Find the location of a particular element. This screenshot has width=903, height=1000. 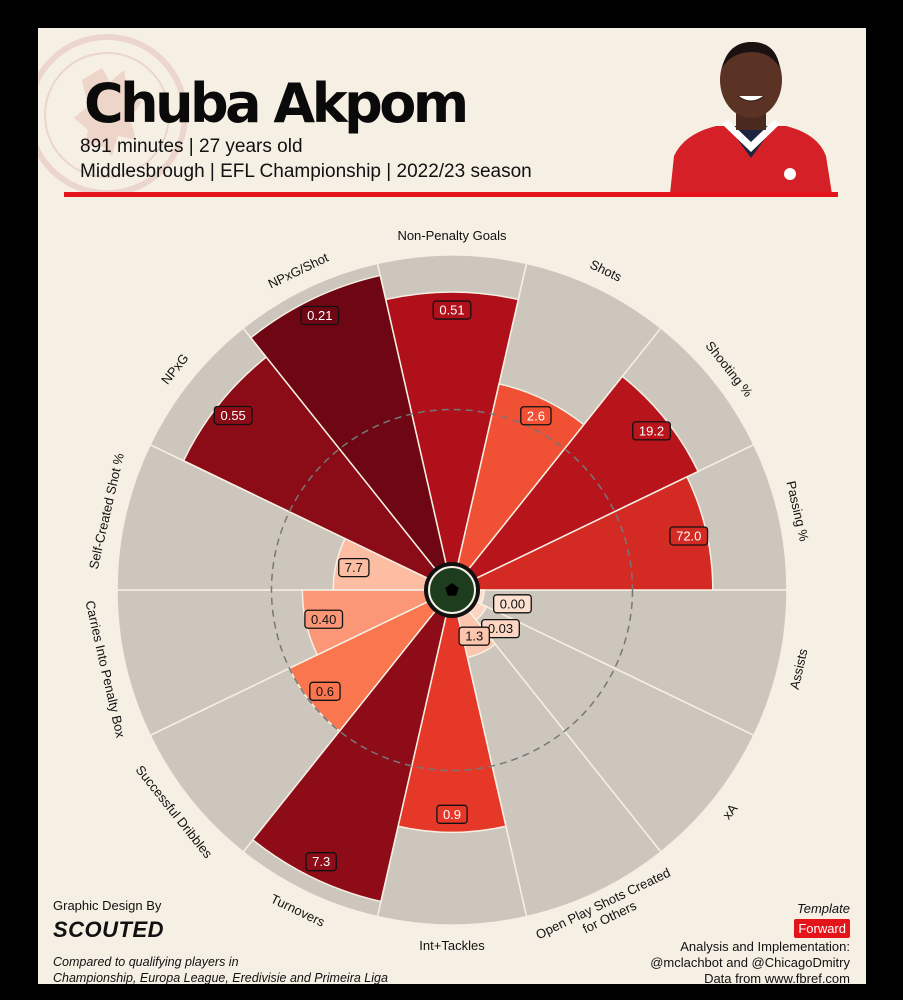

radar-category-text: Int+Tackles is located at coordinates (452, 945).